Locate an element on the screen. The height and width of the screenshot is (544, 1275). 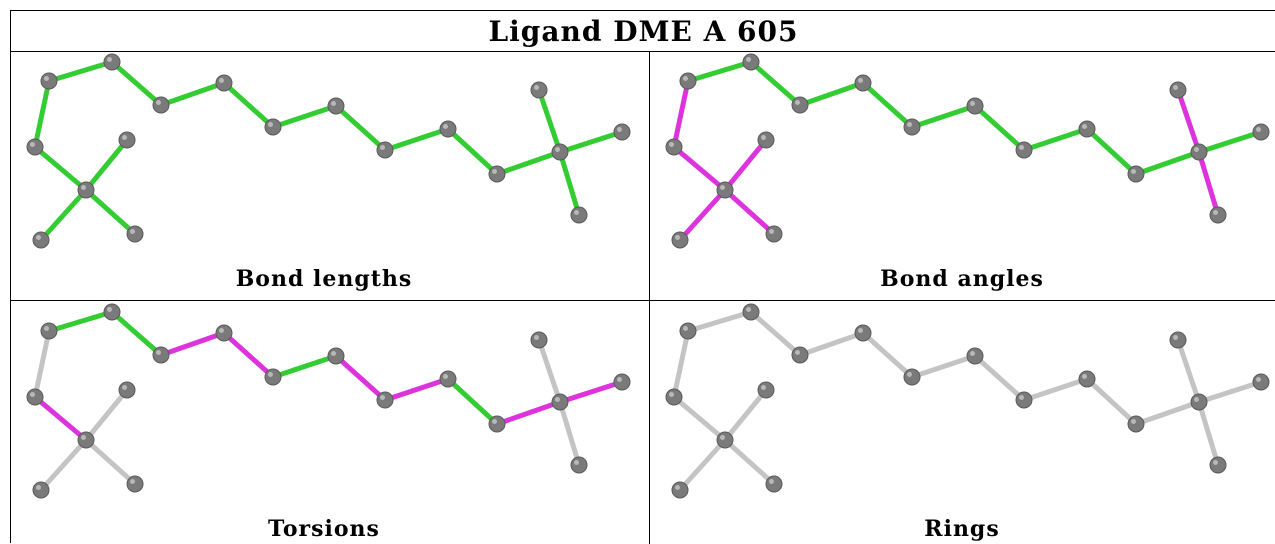
caption-torsions: Torsions is located at coordinates (324, 529).